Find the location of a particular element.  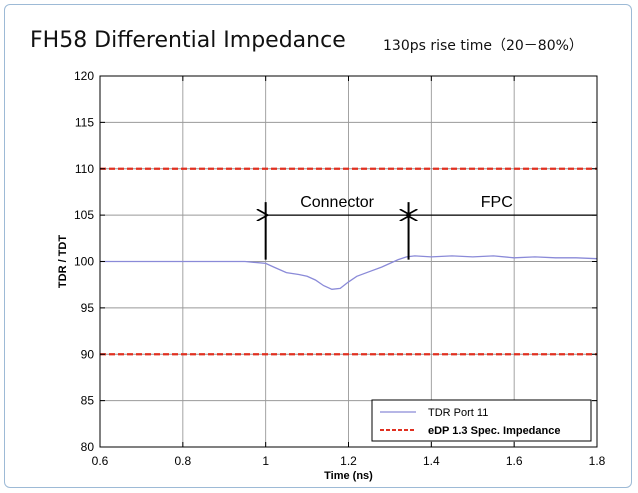

y-tick-label: 100 is located at coordinates (84, 262).